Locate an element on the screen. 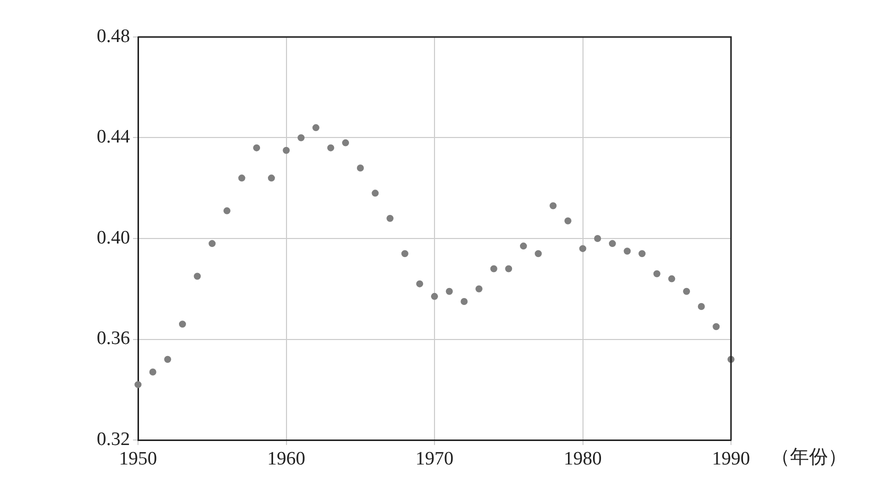 The height and width of the screenshot is (502, 886). x-tick-label: 1960 is located at coordinates (286, 459).